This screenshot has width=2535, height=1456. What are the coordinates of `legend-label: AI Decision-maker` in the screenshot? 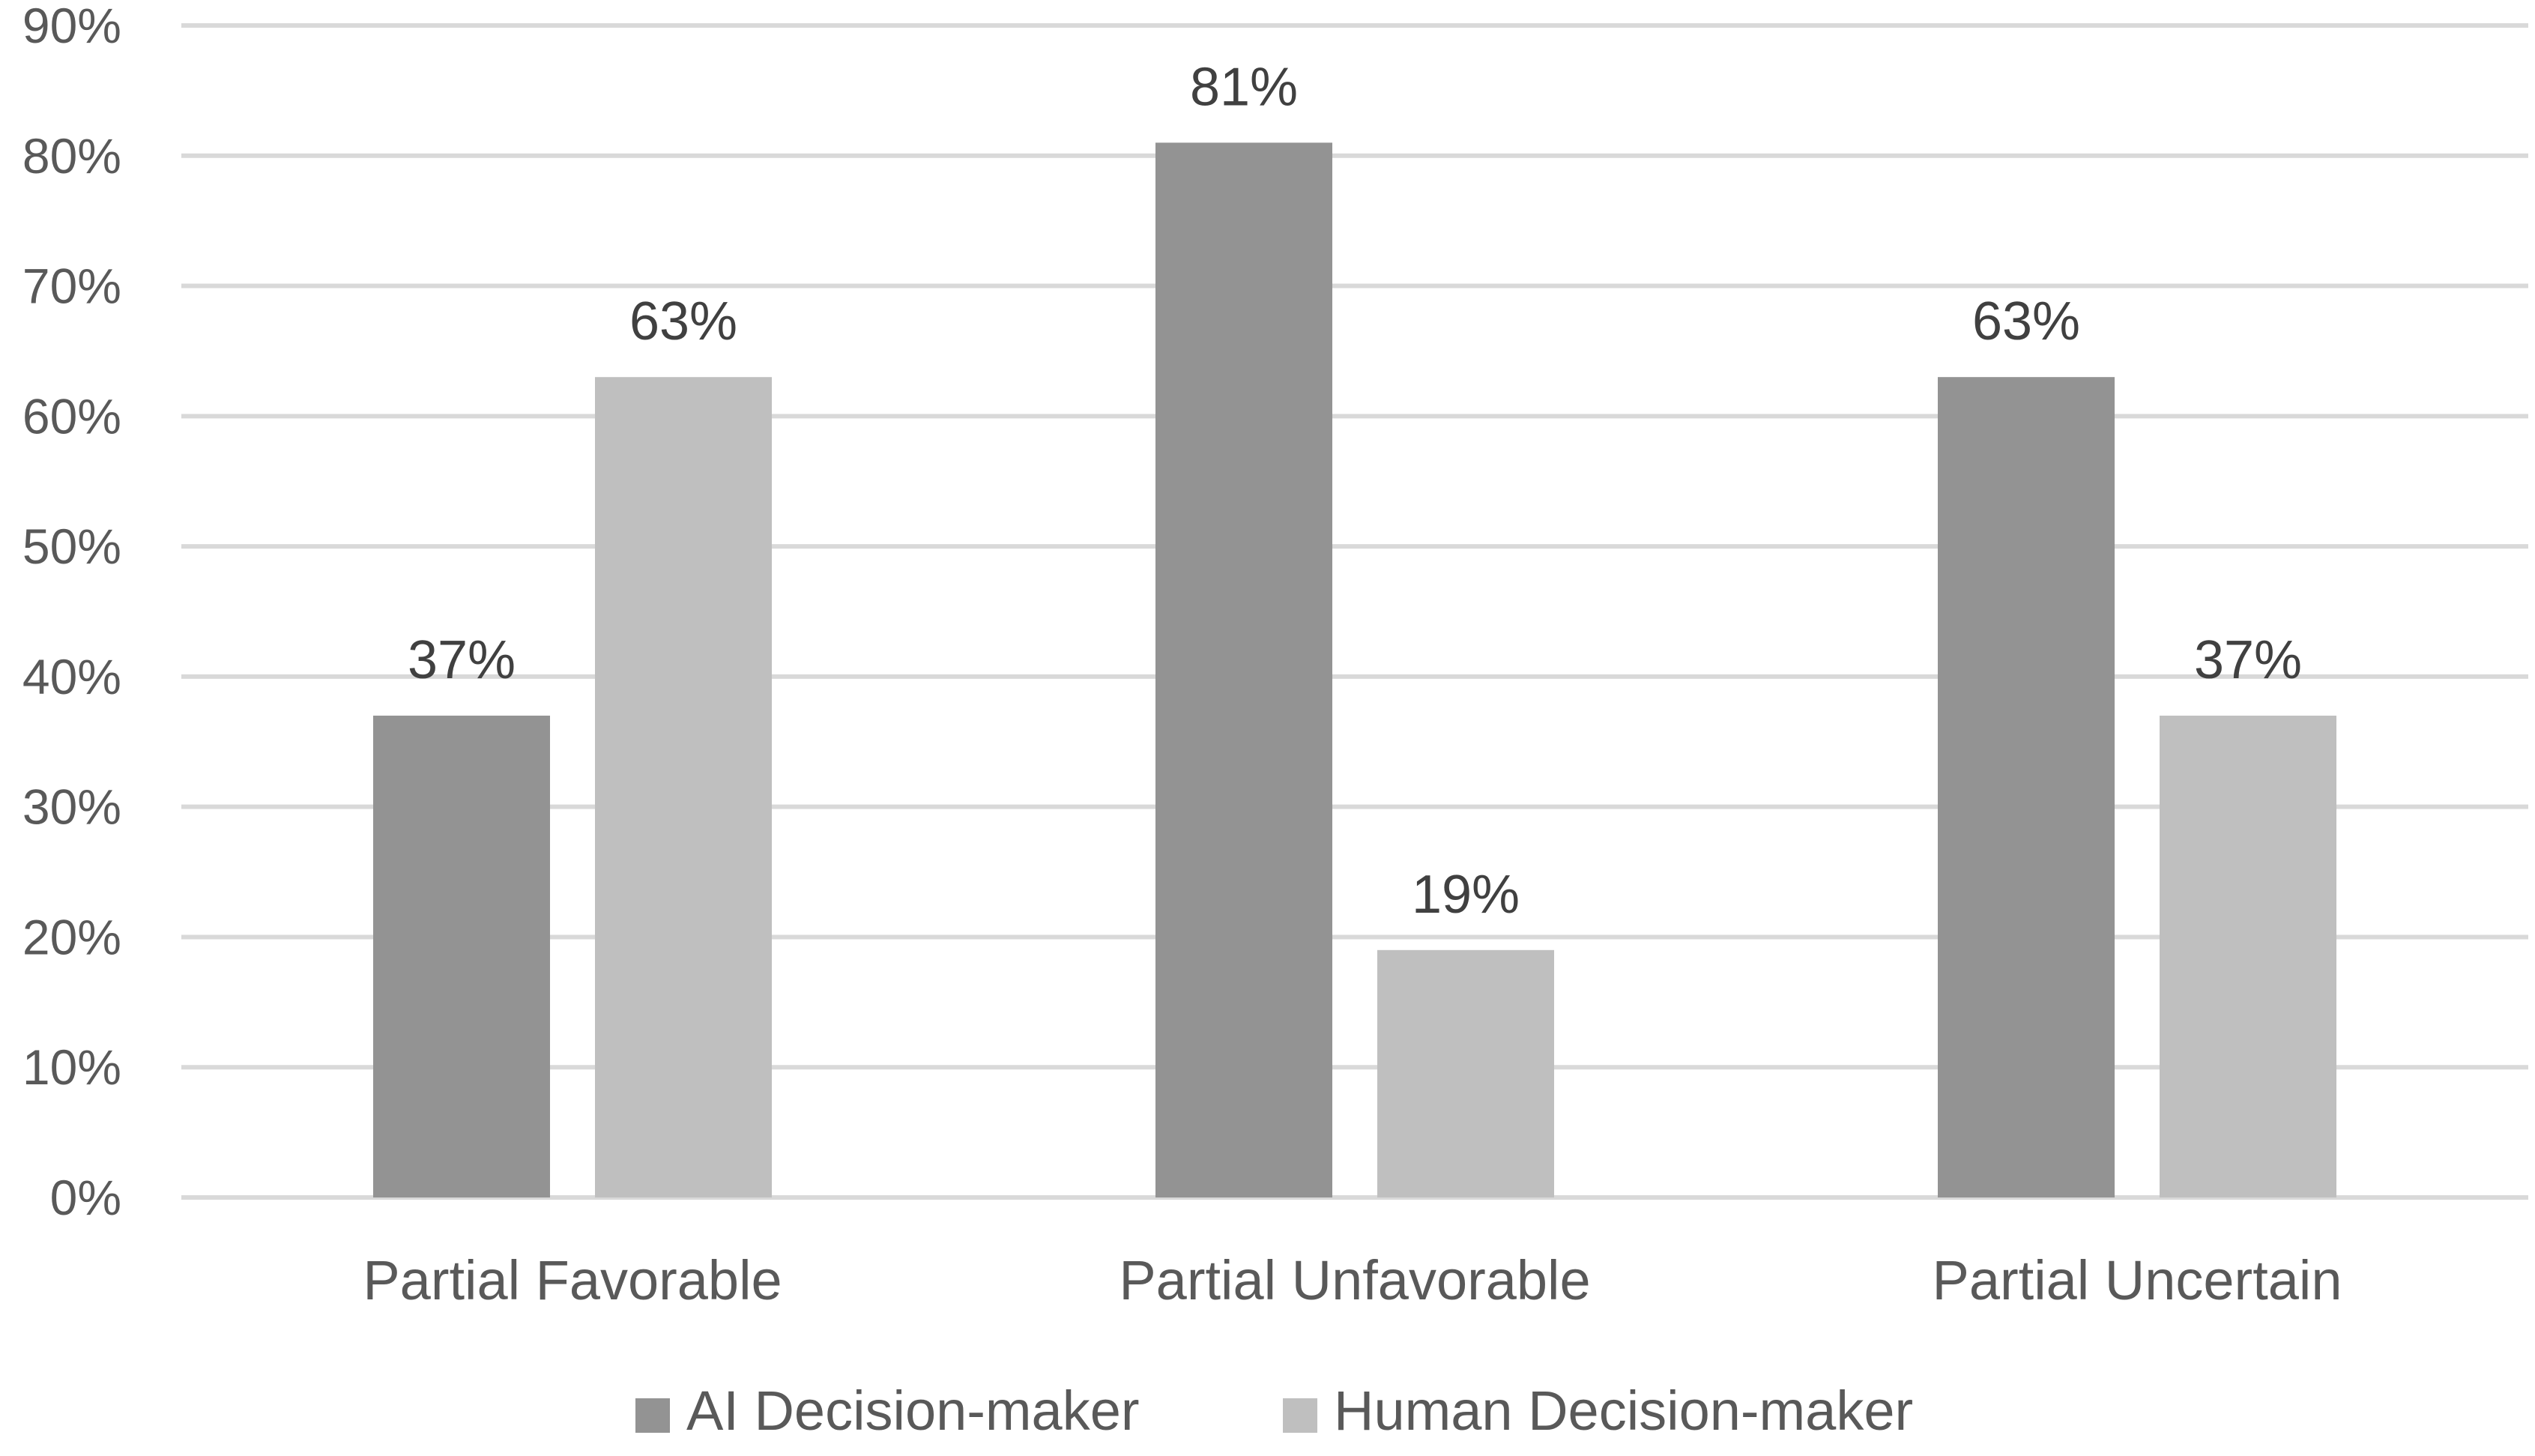 It's located at (913, 1411).